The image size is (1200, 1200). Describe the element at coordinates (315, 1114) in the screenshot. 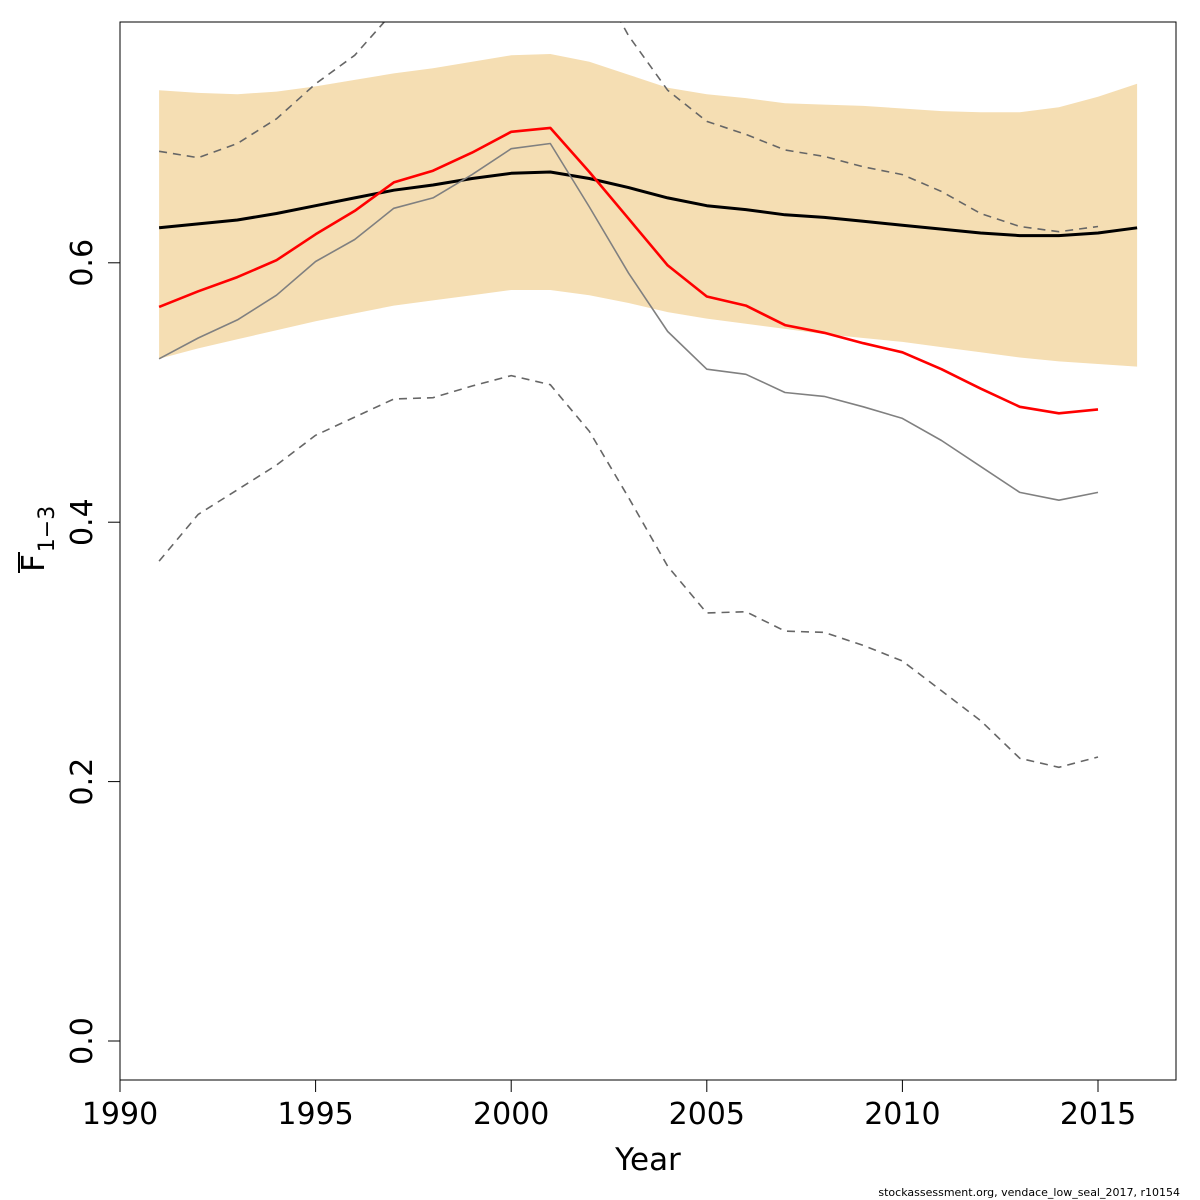

I see `x-tick-label: 1995` at that location.